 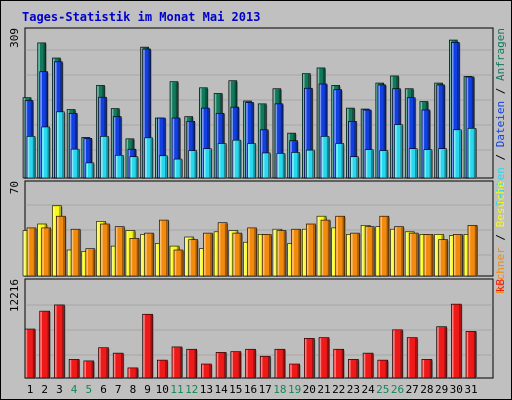 What do you see at coordinates (426, 389) in the screenshot?
I see `x-tick-label: 28` at bounding box center [426, 389].